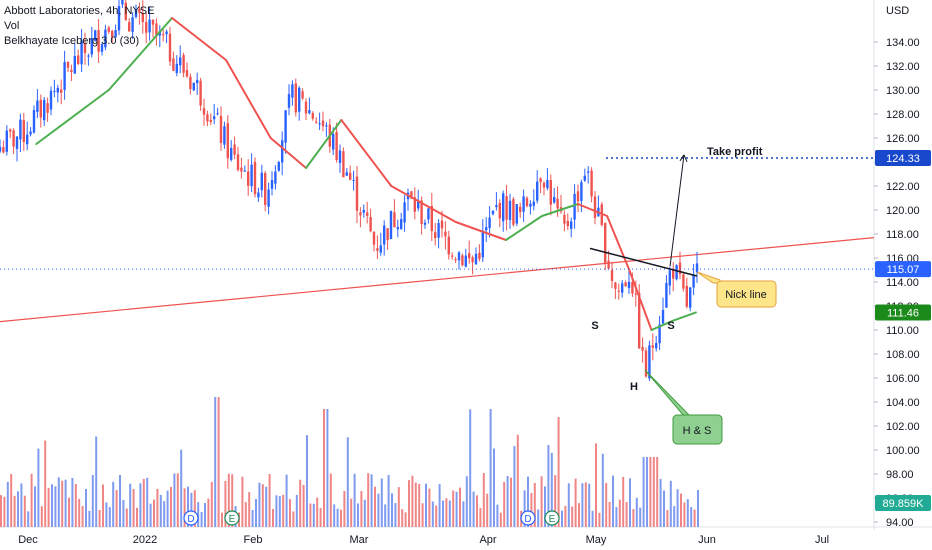 The height and width of the screenshot is (550, 932). I want to click on indicator-price-tag-bg, so click(903, 312).